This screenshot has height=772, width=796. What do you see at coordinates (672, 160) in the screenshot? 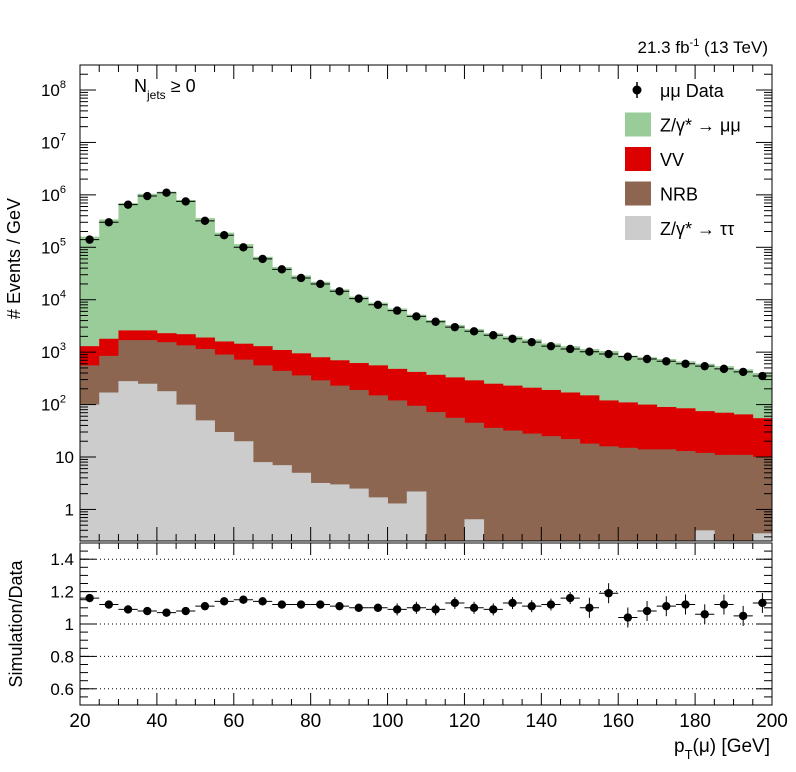
I see `legend-label: VV` at bounding box center [672, 160].